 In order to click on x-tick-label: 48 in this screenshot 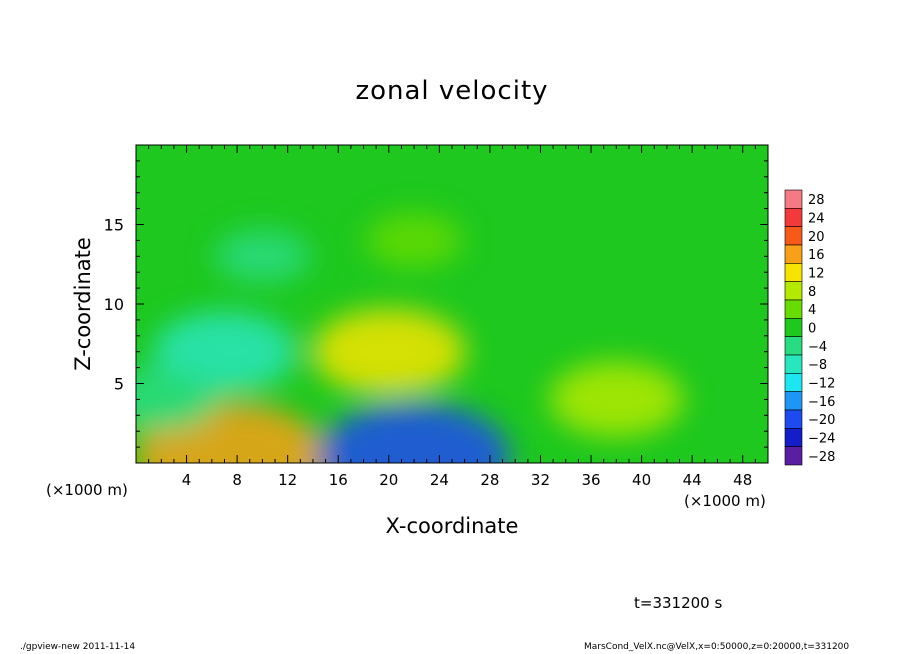, I will do `click(742, 480)`.